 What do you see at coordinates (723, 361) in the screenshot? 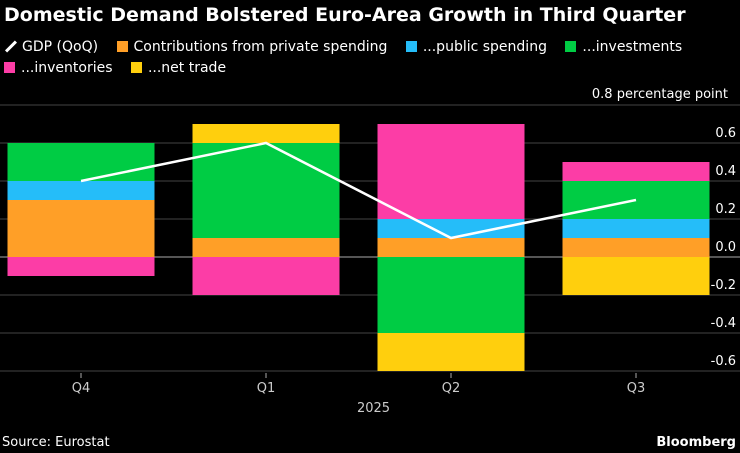
I see `y-tick-label: -0.6` at bounding box center [723, 361].